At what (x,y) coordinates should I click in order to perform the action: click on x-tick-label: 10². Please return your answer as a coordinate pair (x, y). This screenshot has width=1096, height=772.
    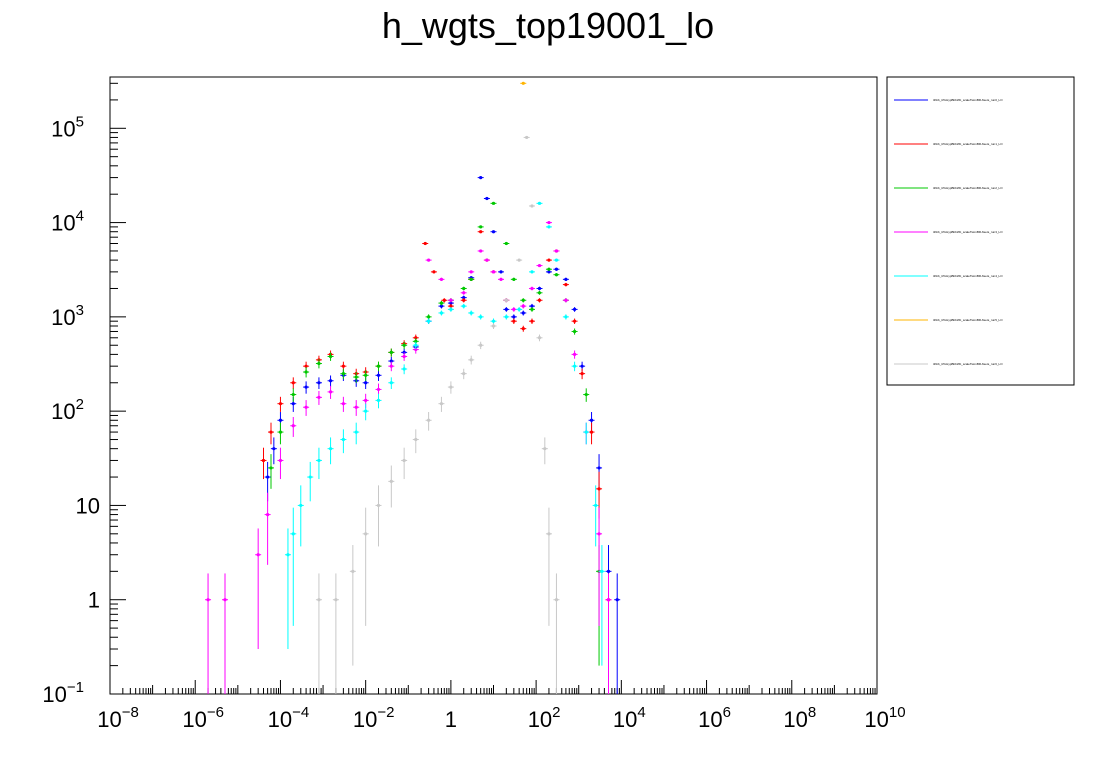
    Looking at the image, I should click on (544, 718).